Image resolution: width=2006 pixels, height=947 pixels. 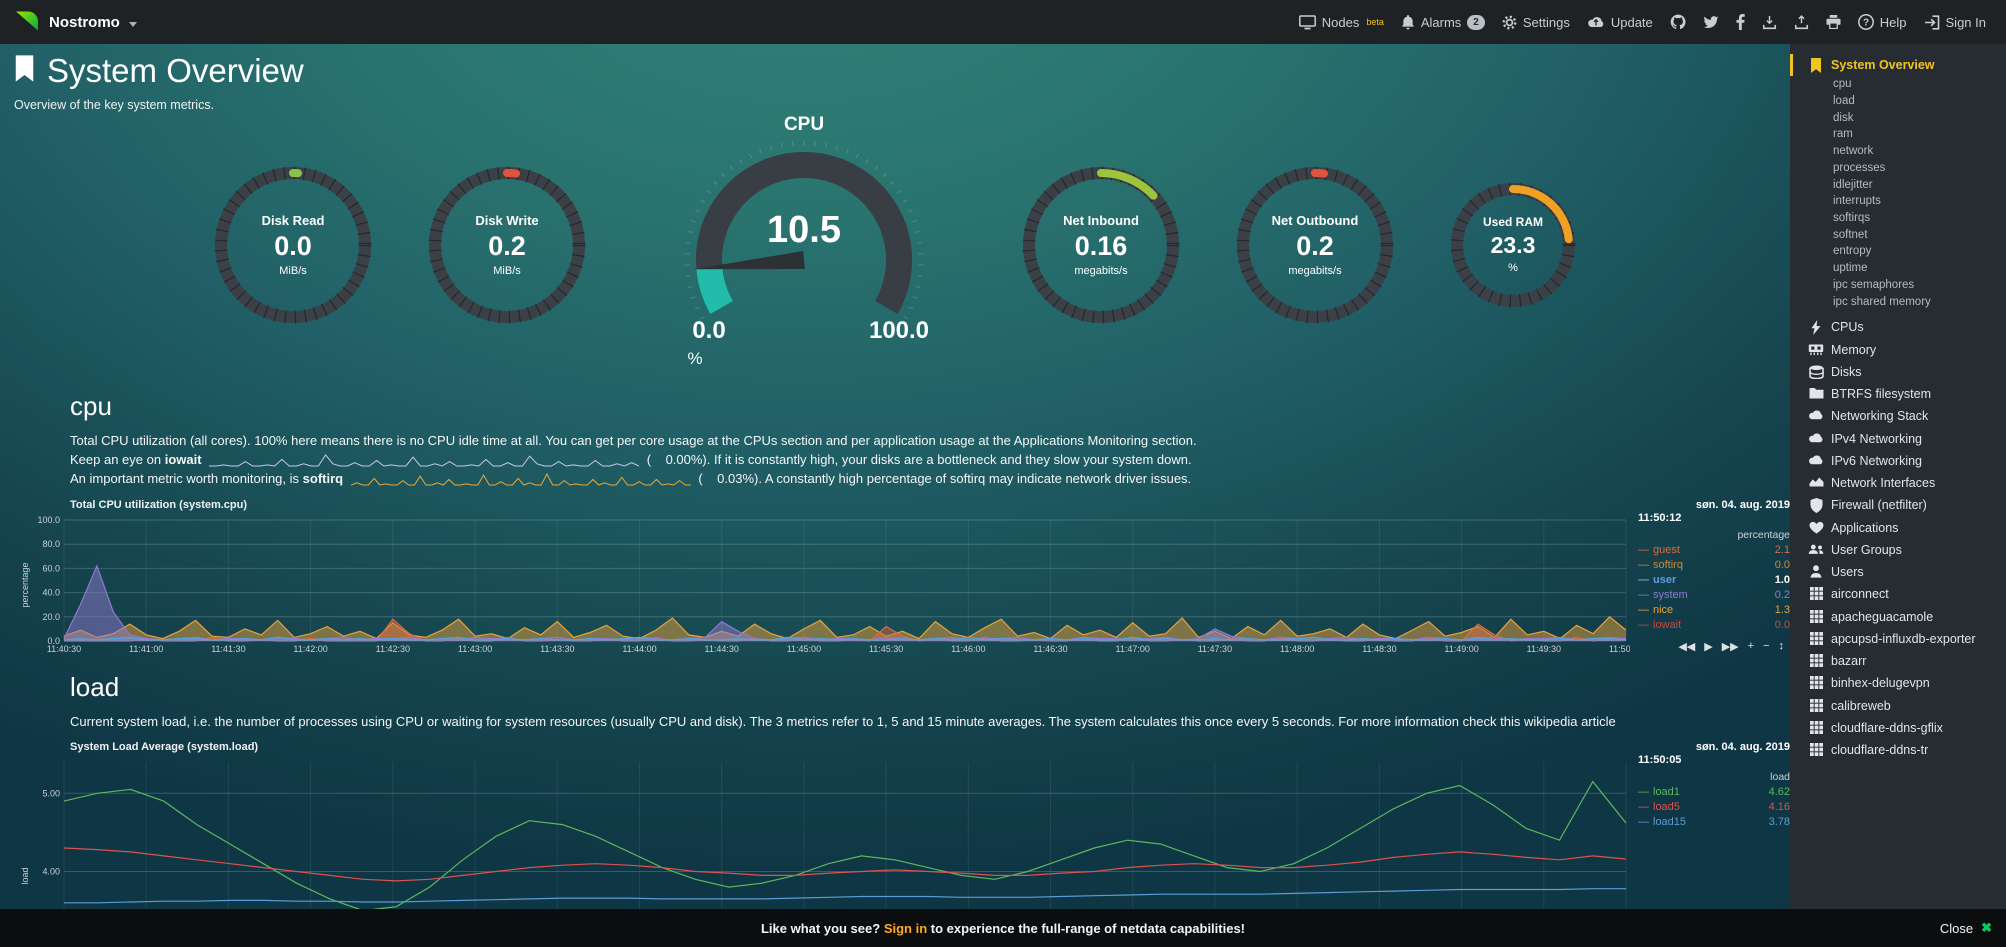 I want to click on legend-cpu-guest: — guest 2.1, so click(x=1714, y=549).